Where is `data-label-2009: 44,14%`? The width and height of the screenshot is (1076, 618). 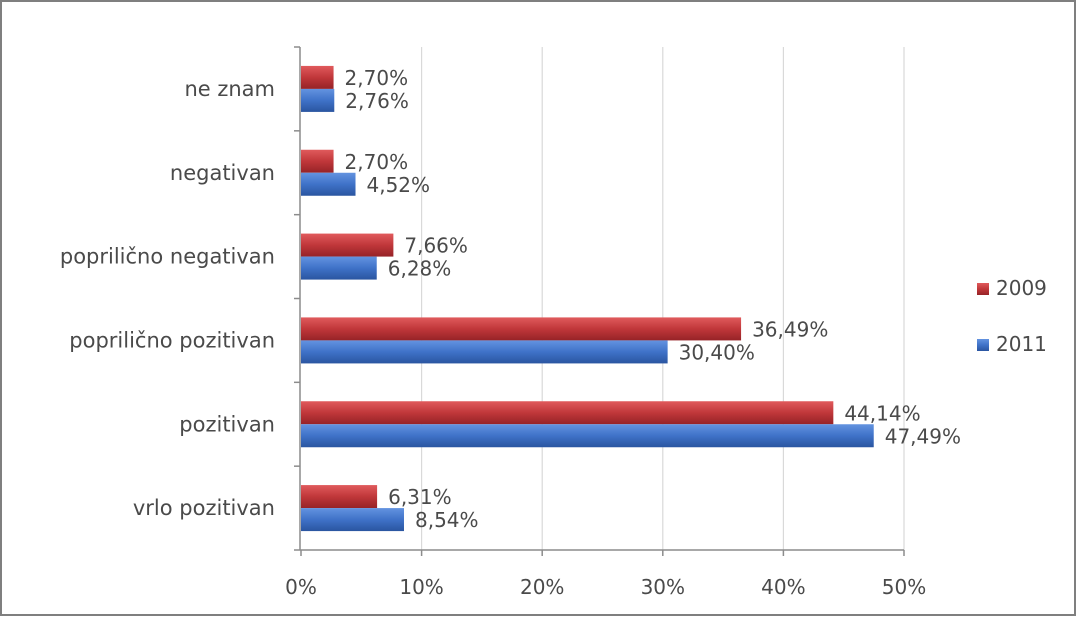 data-label-2009: 44,14% is located at coordinates (882, 413).